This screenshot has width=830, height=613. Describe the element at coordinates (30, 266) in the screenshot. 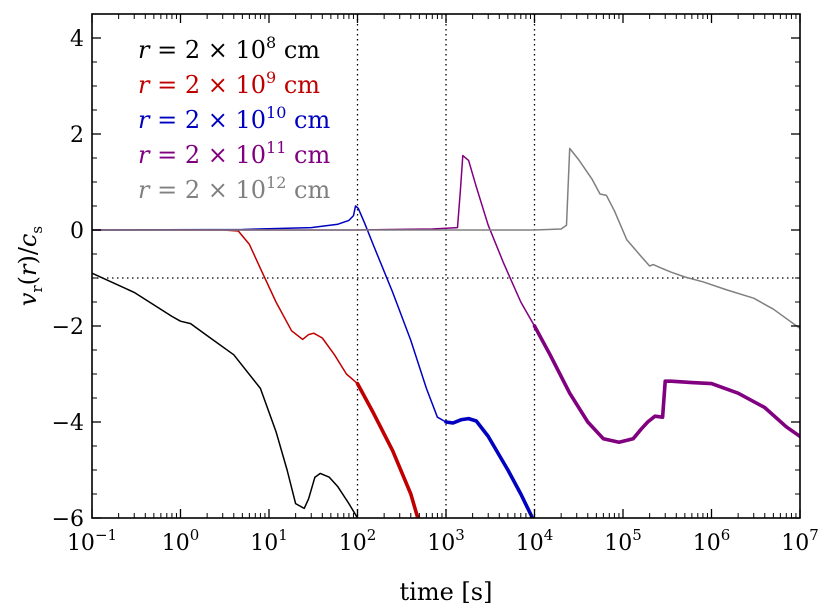

I see `y-axis-title: vr(r)/cs` at that location.